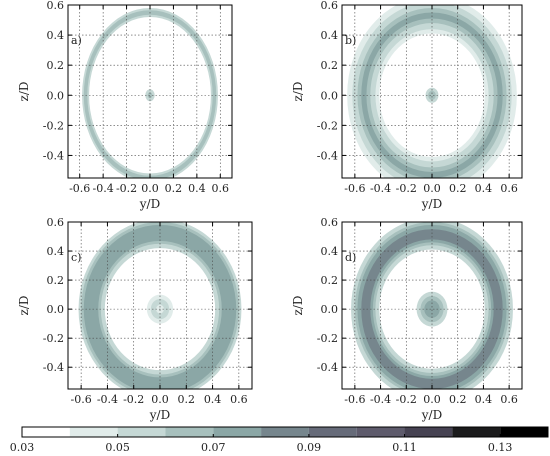 Image resolution: width=550 pixels, height=456 pixels. Describe the element at coordinates (76, 40) in the screenshot. I see `panel-label: a)` at that location.